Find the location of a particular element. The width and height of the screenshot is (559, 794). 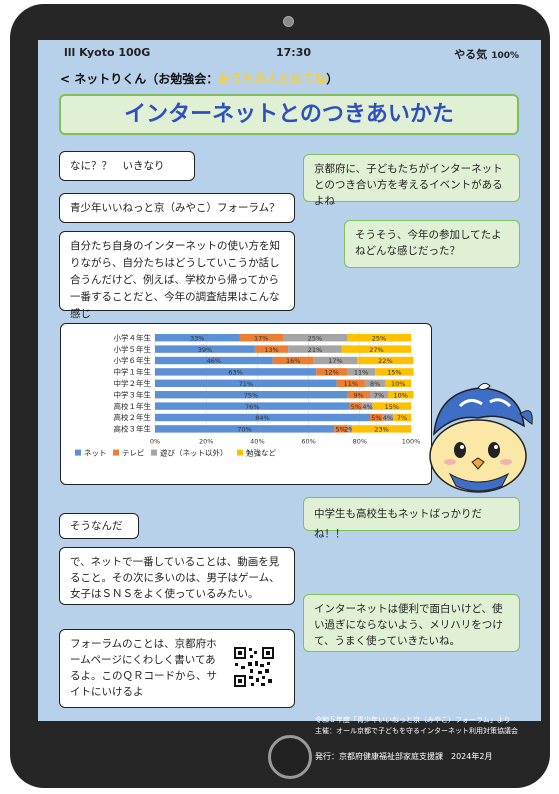

footer-host: 主催：オール京都で子どもを守るインターネット利用対策協議会 is located at coordinates (416, 731).